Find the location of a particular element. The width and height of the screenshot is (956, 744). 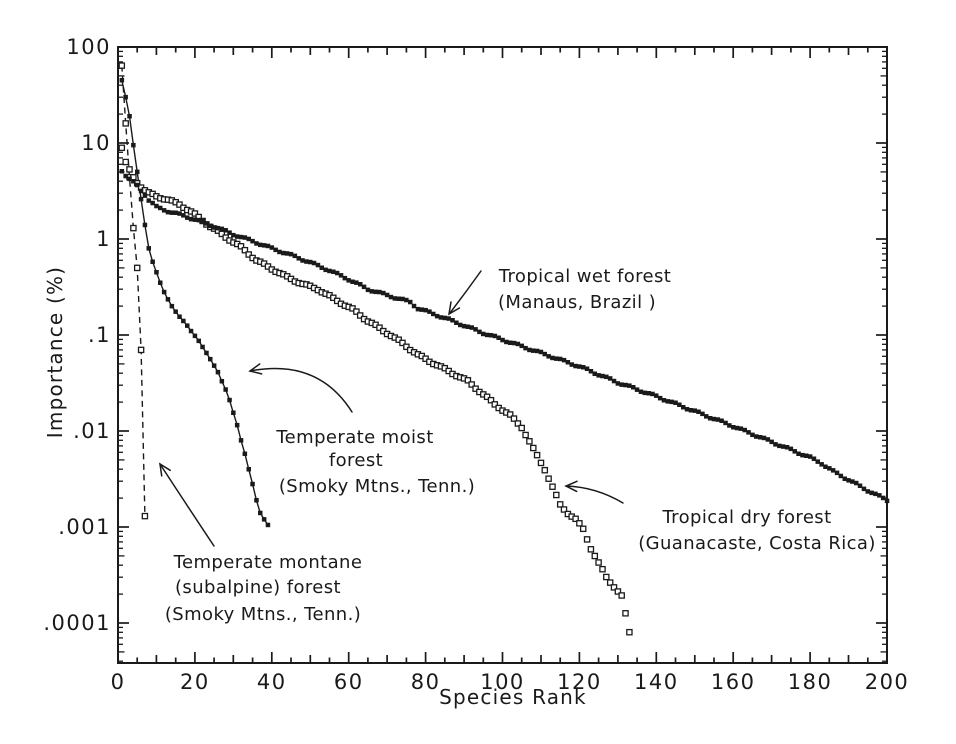

x-tick-label: 80 is located at coordinates (426, 682).